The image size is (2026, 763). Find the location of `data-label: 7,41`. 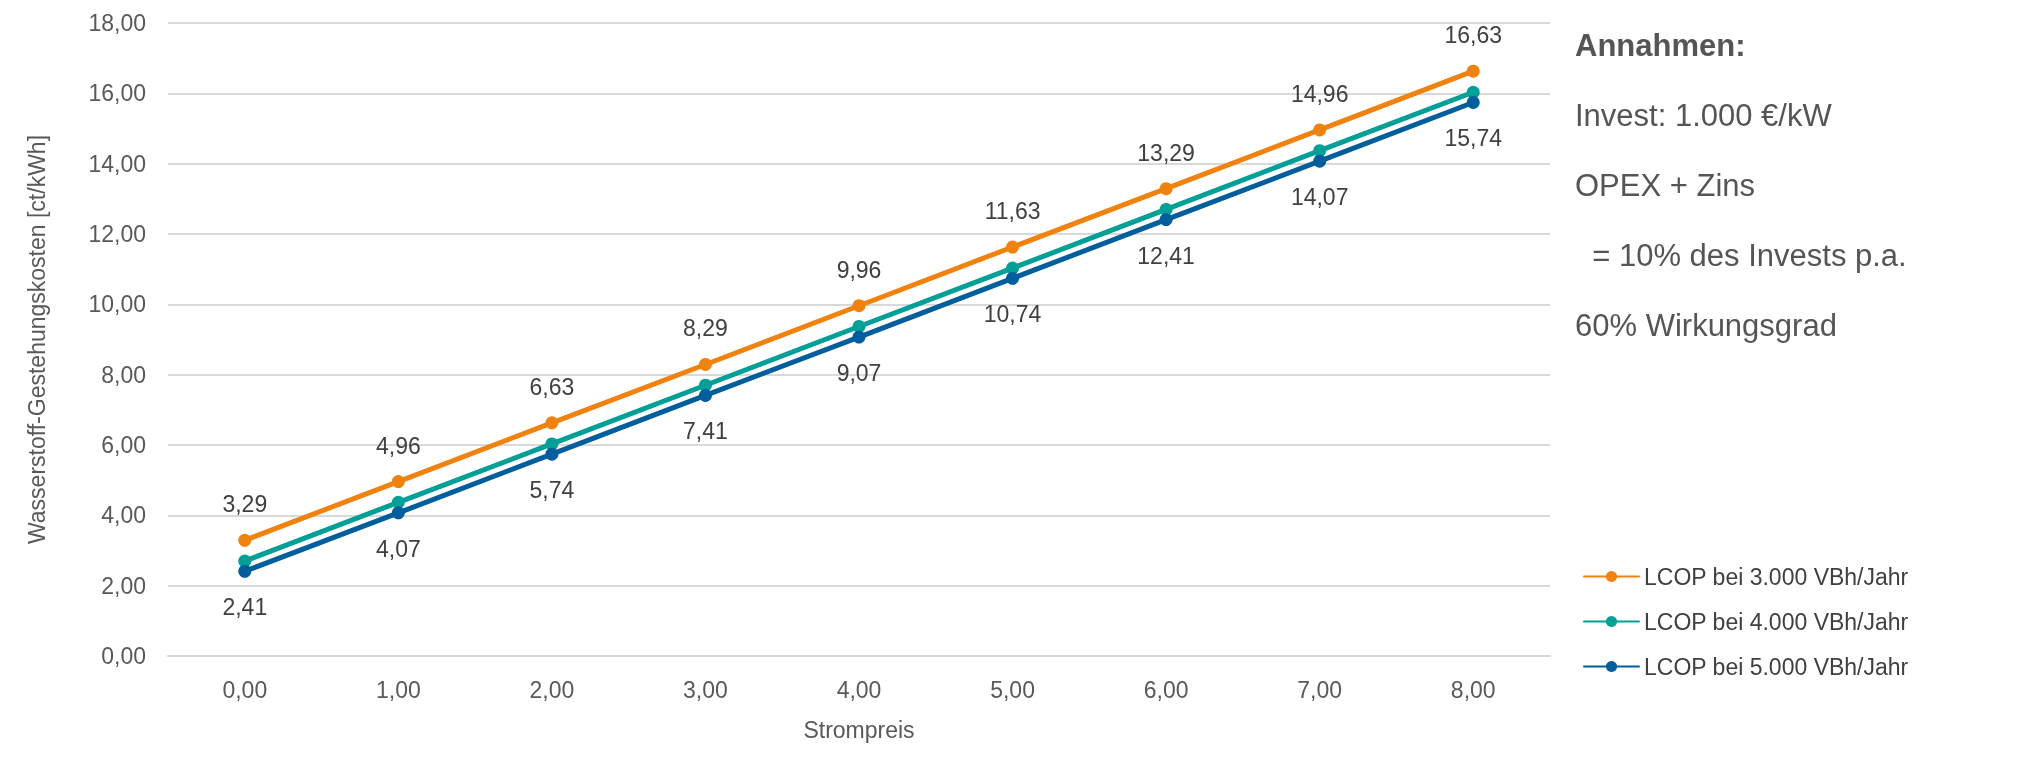

data-label: 7,41 is located at coordinates (705, 431).